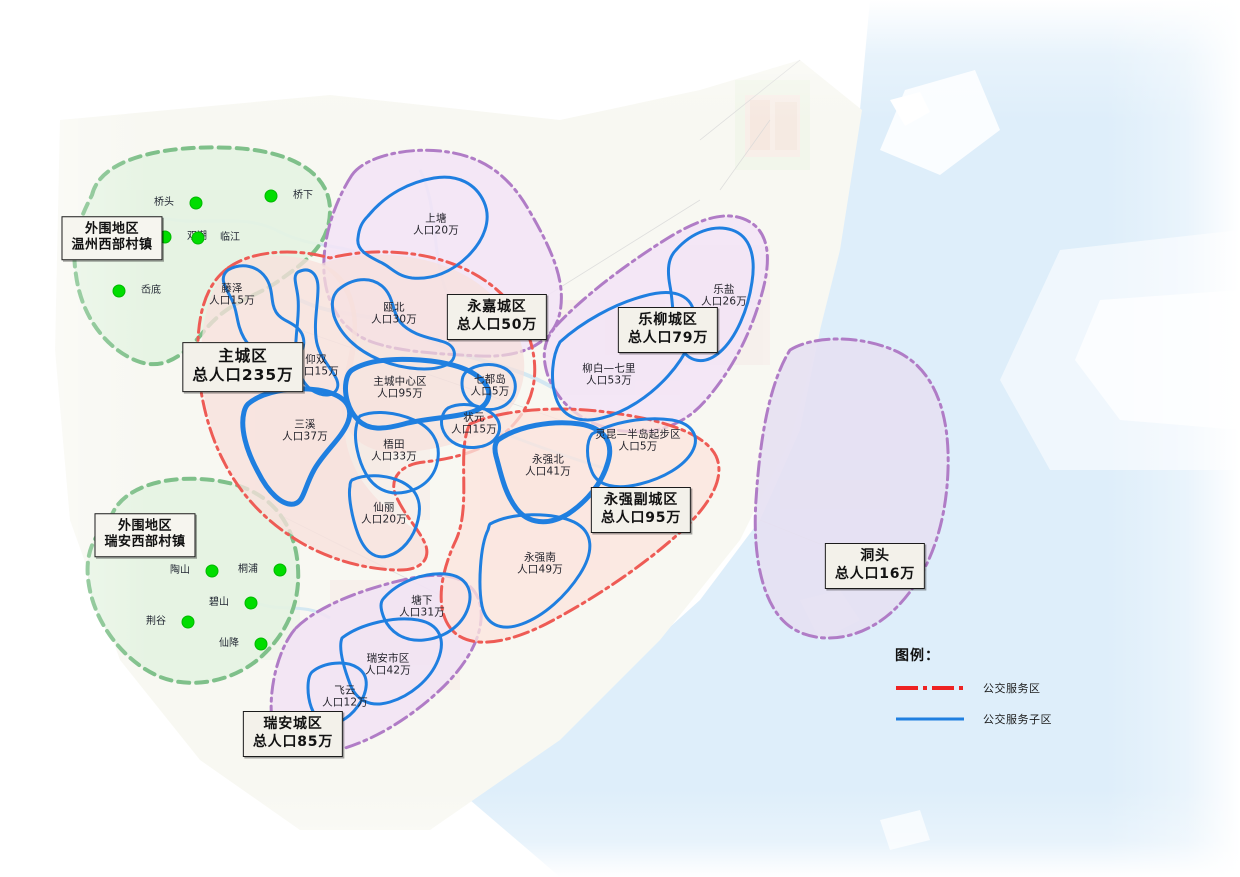 This screenshot has width=1240, height=877. I want to click on legend-title: 图例：, so click(917, 656).